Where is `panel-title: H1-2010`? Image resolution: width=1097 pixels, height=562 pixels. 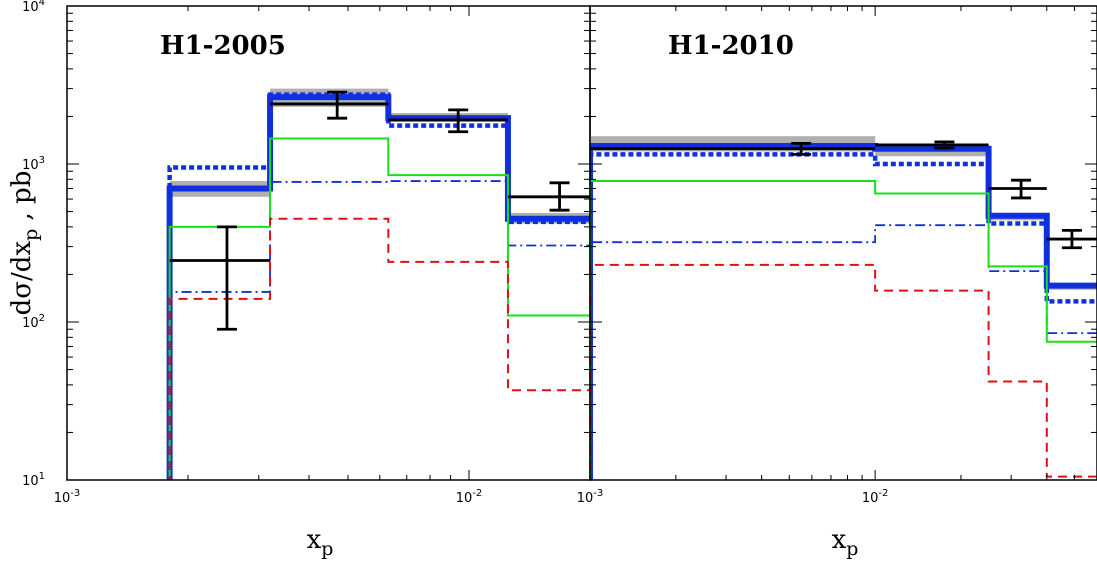 panel-title: H1-2010 is located at coordinates (731, 46).